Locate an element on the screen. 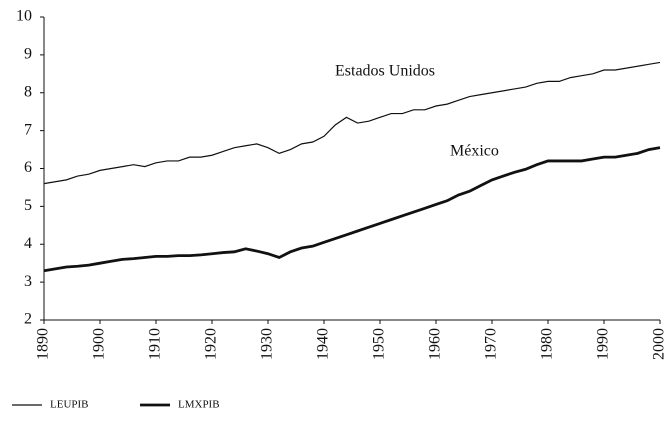 The width and height of the screenshot is (669, 422). y-tick-label: 9 is located at coordinates (28, 54).